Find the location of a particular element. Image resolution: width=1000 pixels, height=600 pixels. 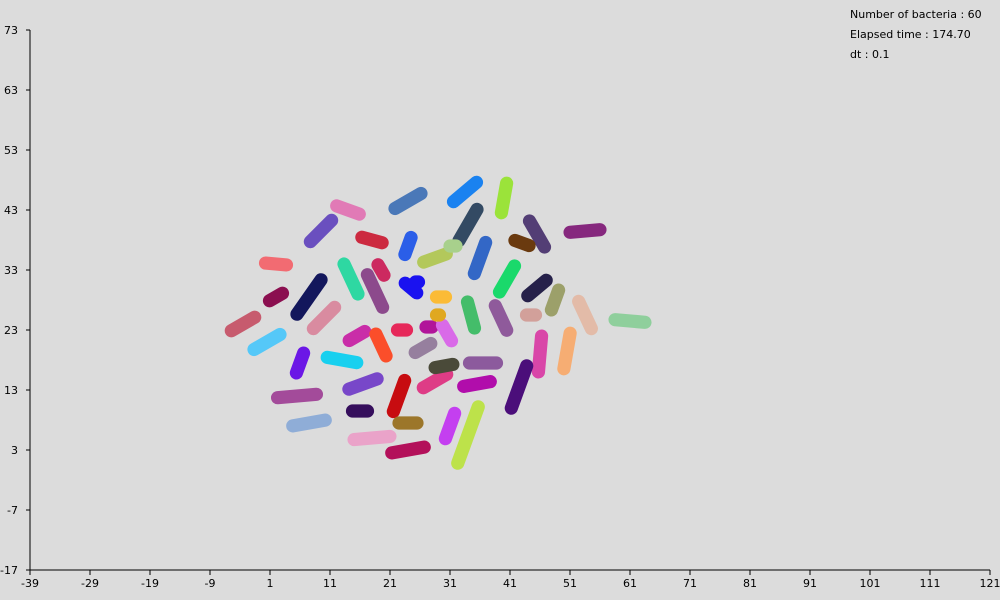

y-tick-label: -17 is located at coordinates (9, 570).